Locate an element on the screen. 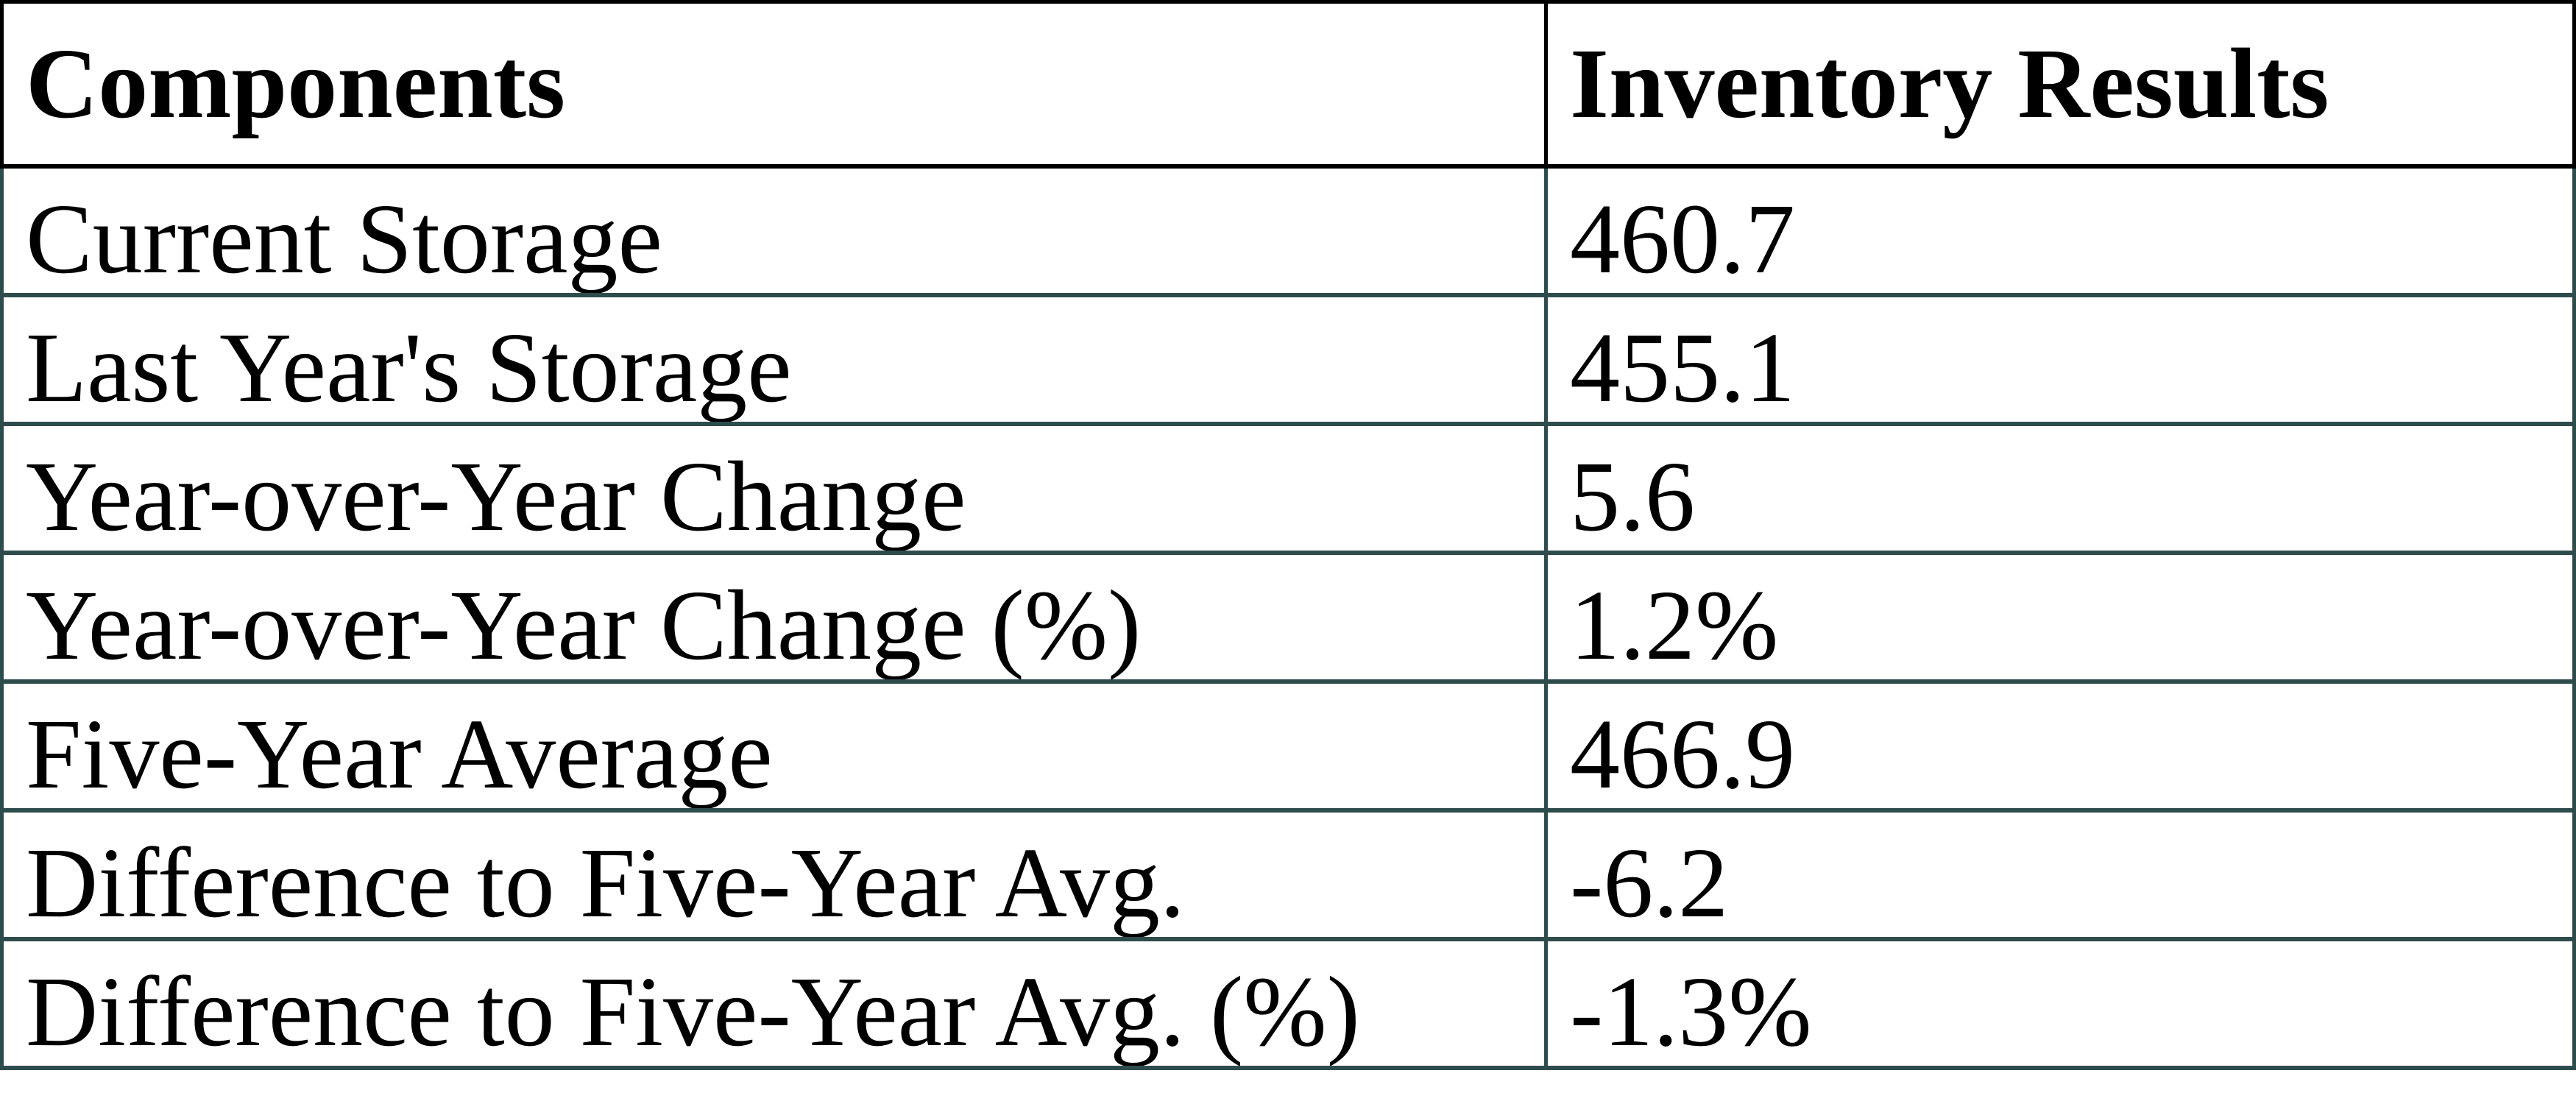 Image resolution: width=2576 pixels, height=1104 pixels. inventory-results-header-cell: Inventory Results is located at coordinates (2060, 84).